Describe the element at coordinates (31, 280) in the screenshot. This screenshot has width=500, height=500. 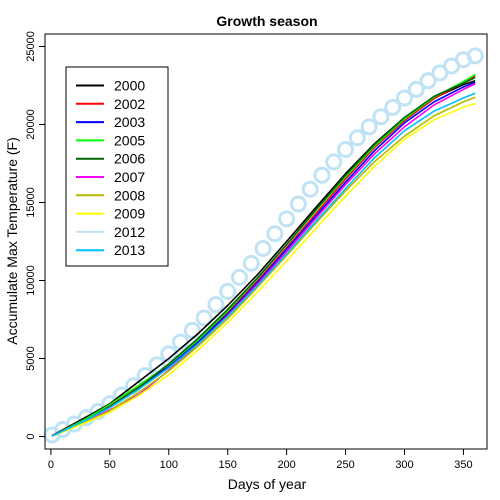
I see `y-tick-label: 10000` at that location.